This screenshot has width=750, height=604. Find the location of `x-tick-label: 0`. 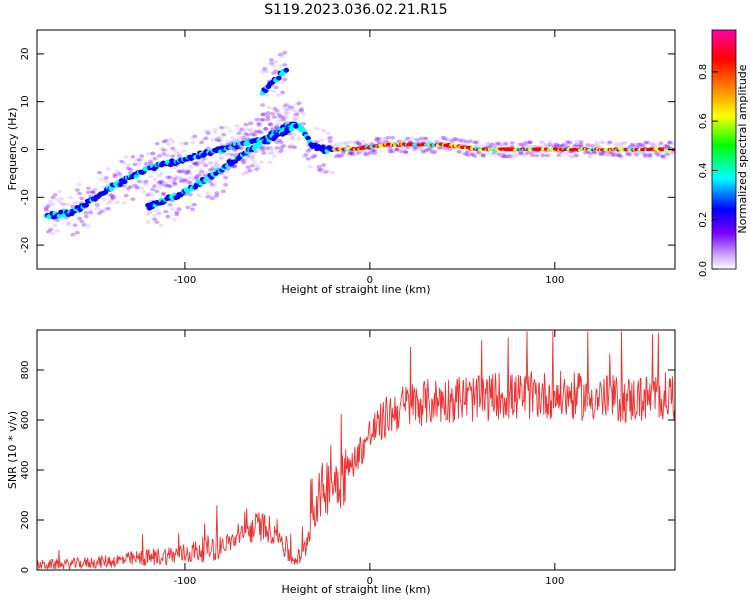

x-tick-label: 0 is located at coordinates (370, 581).